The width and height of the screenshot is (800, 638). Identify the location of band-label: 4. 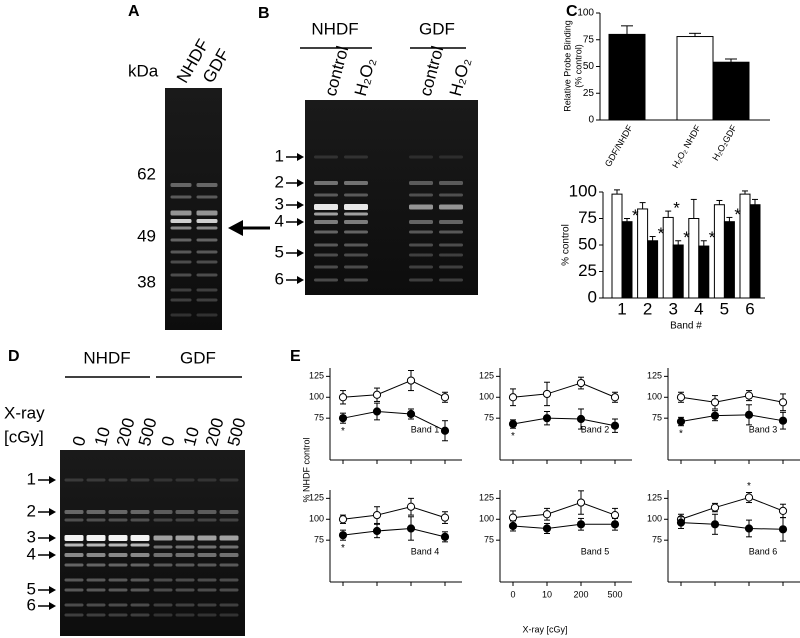
(31, 553).